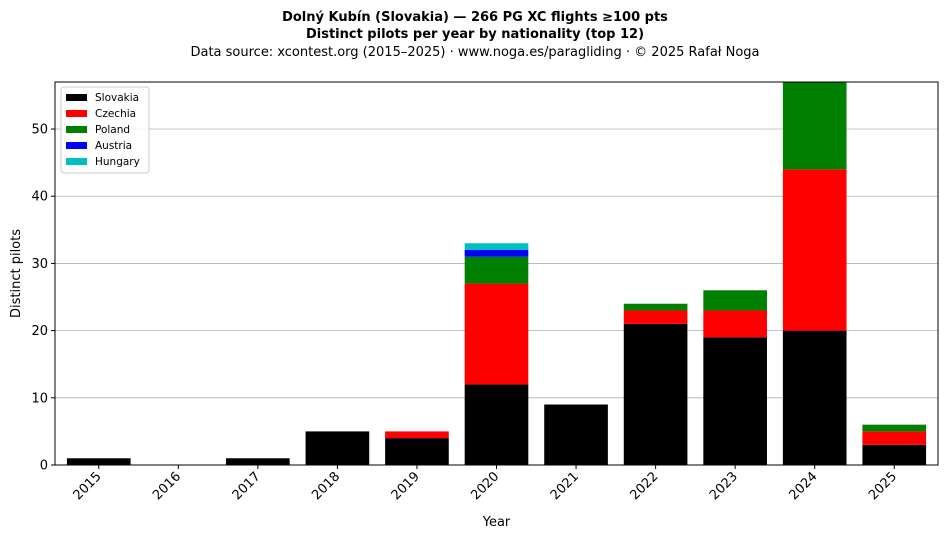 The image size is (950, 539). What do you see at coordinates (814, 250) in the screenshot?
I see `bar-2024-czechia` at bounding box center [814, 250].